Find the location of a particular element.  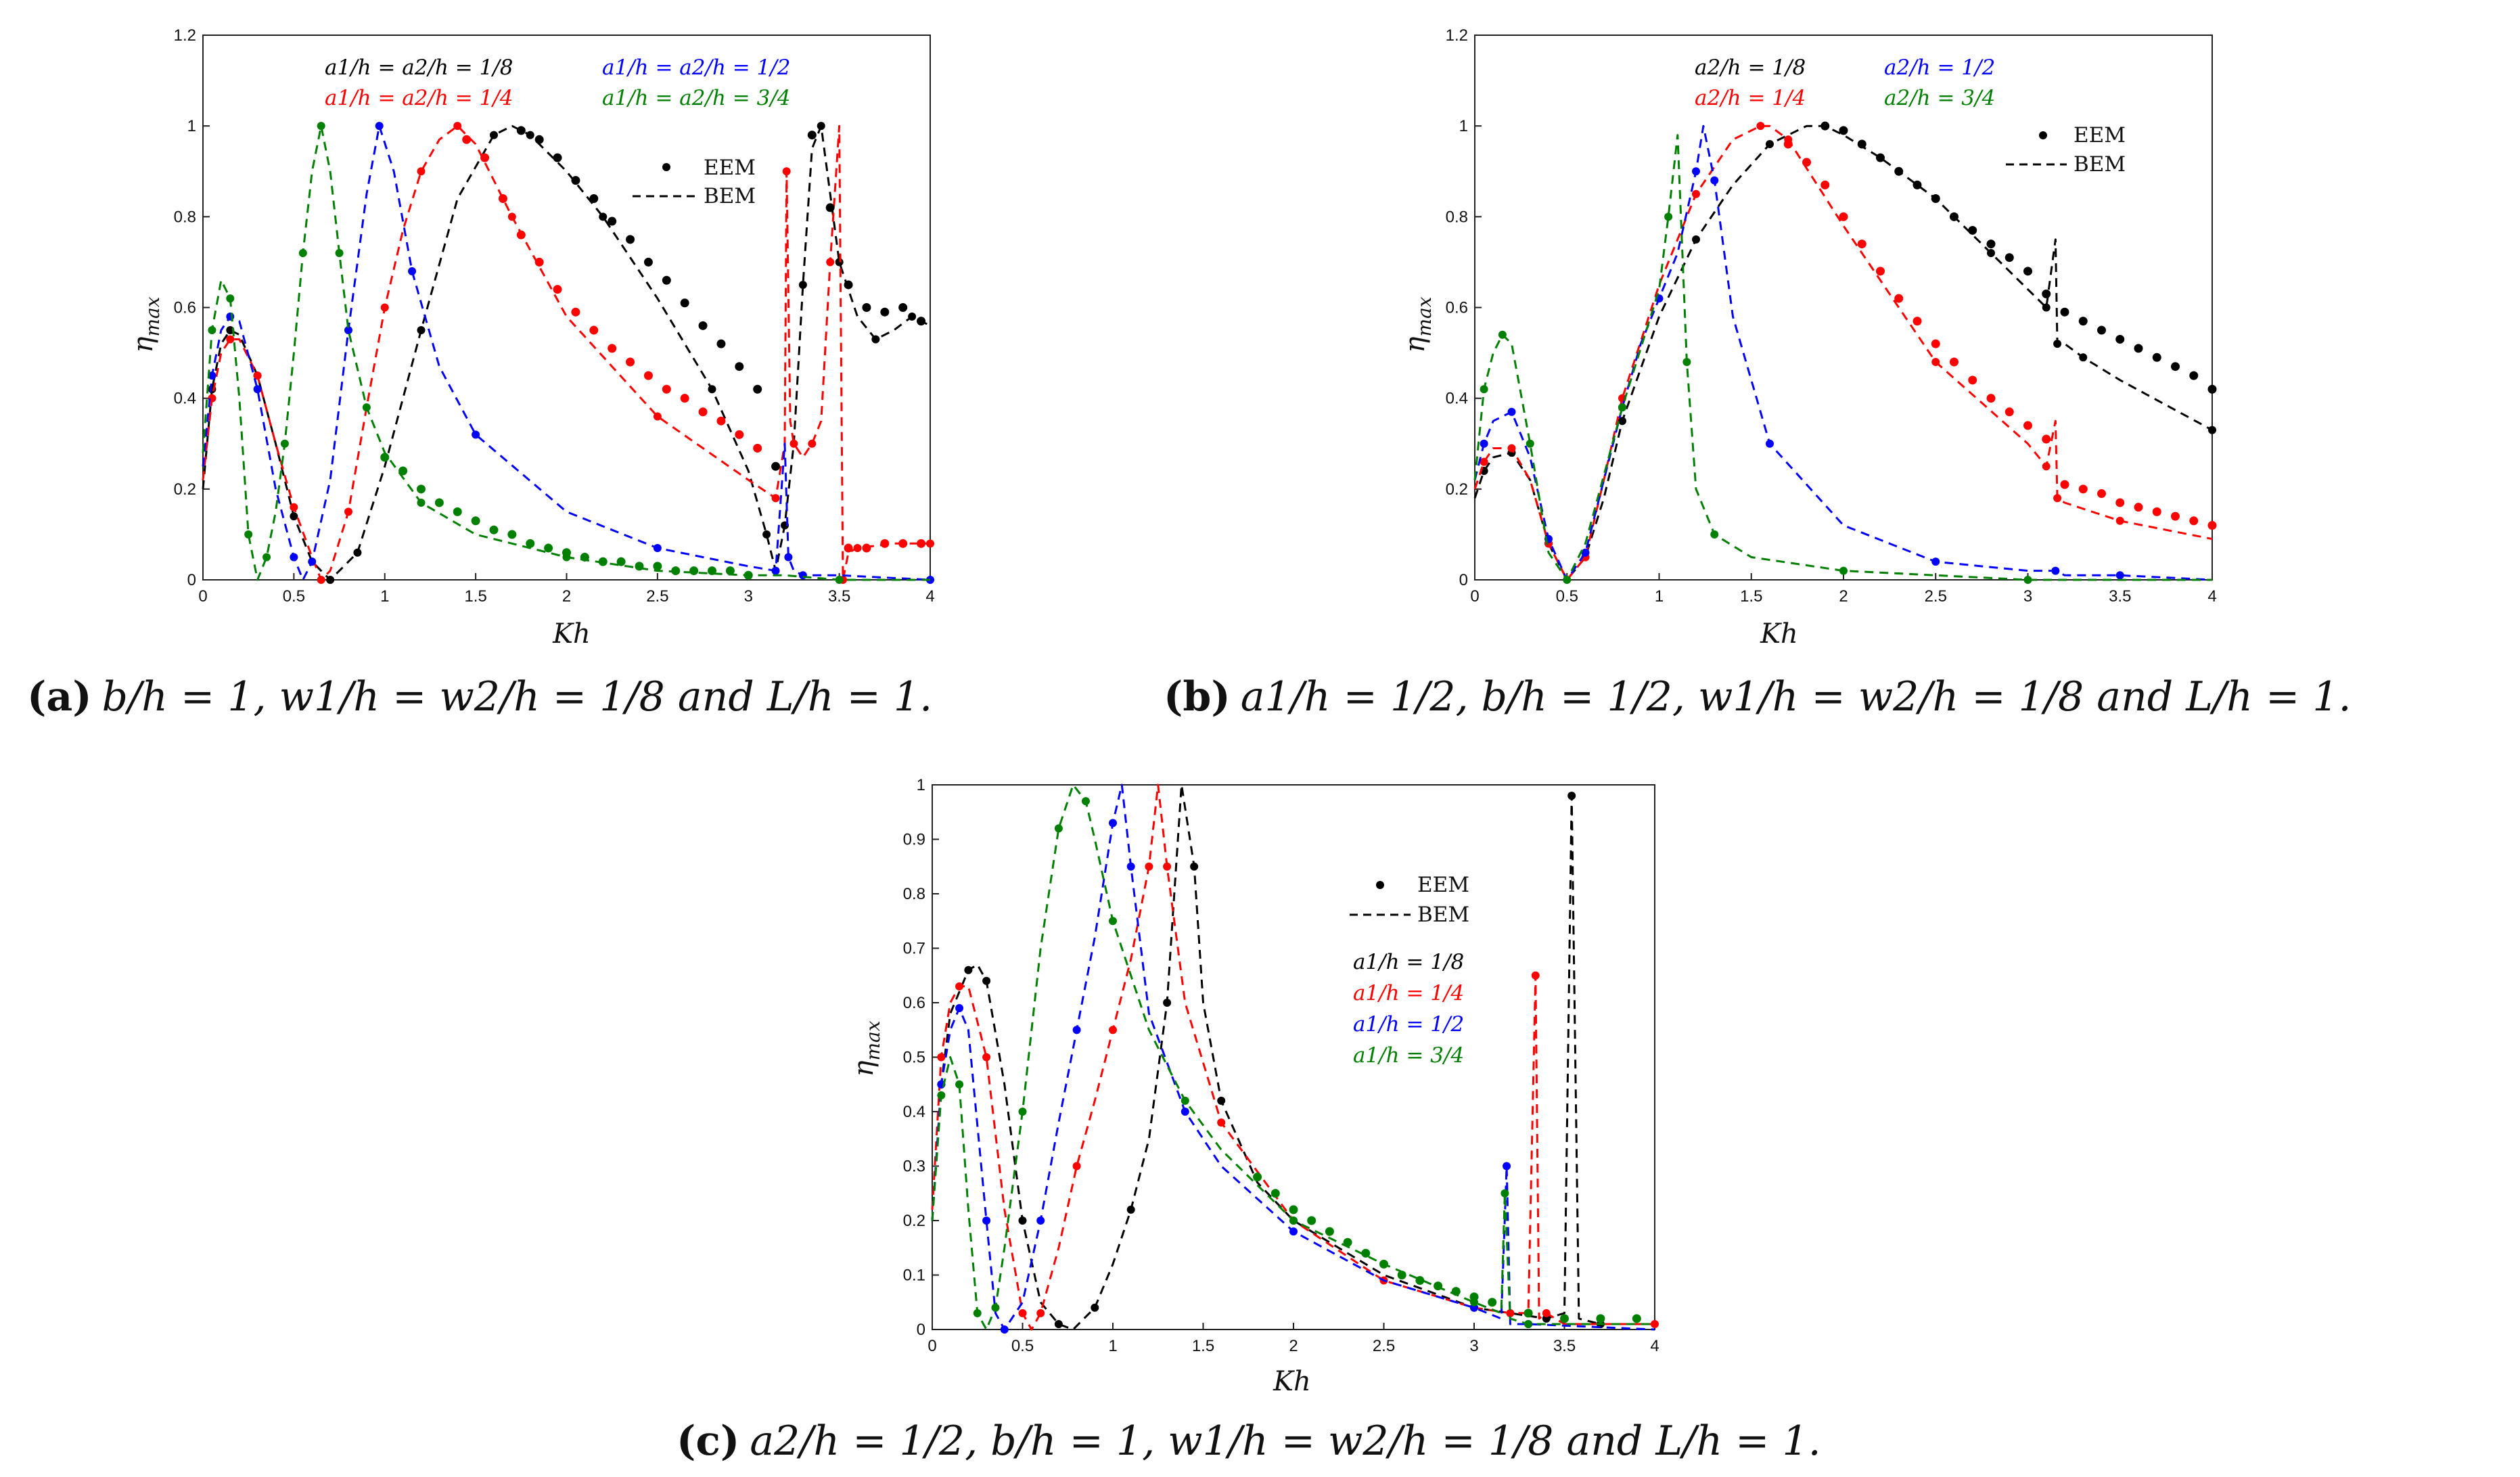

panel-c-legend-series-0: a1/h = 1/8 is located at coordinates (1409, 962).